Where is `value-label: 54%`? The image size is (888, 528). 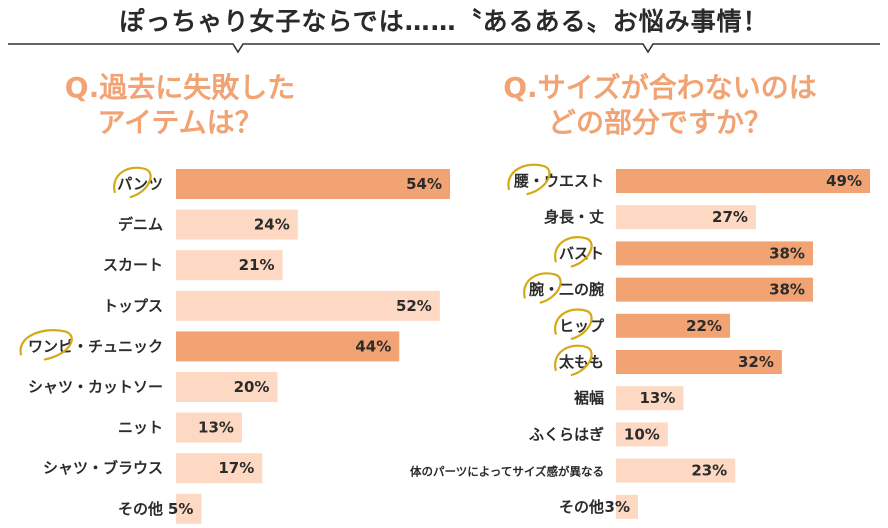 value-label: 54% is located at coordinates (424, 184).